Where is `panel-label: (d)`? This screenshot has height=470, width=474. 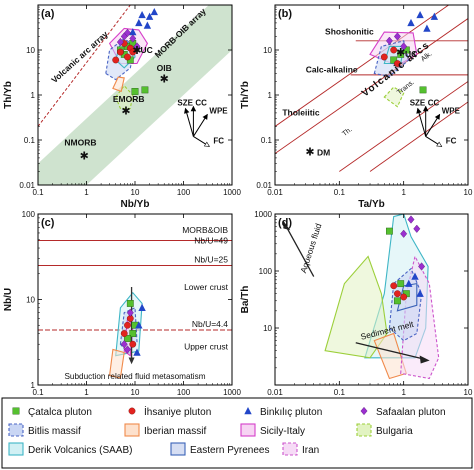
panel-label: (d) is located at coordinates (285, 223).